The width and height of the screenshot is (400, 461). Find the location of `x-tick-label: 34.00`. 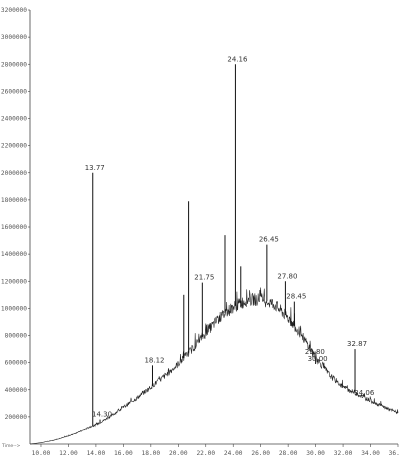

x-tick-label: 34.00 is located at coordinates (370, 453).